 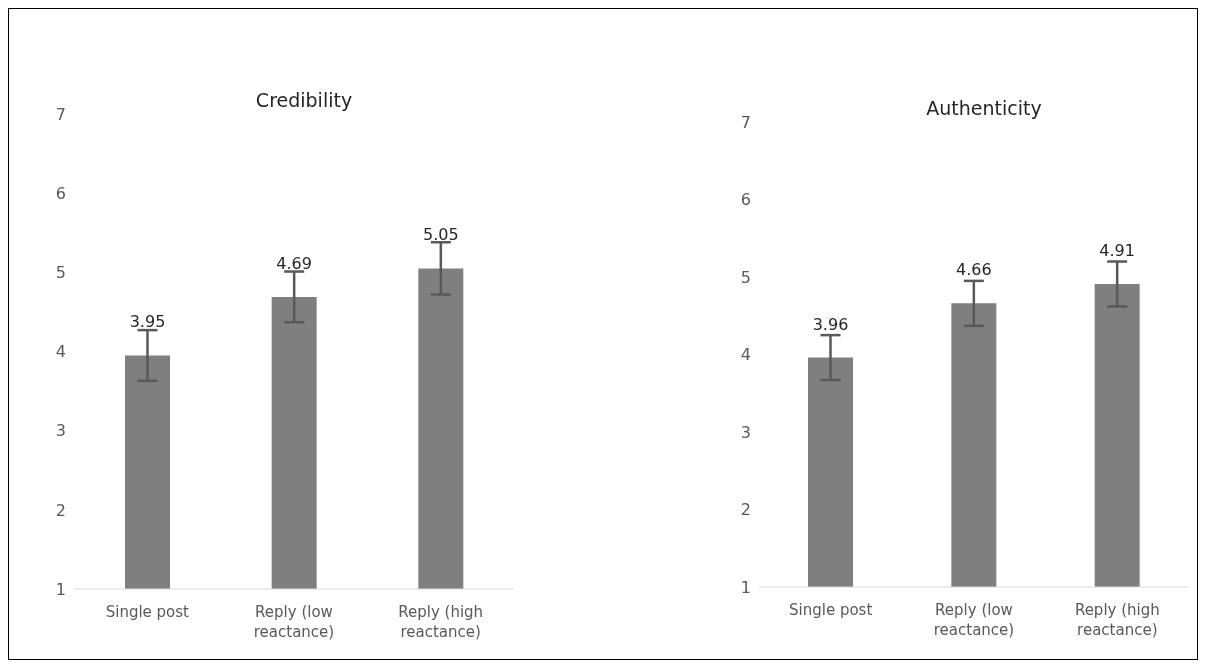 I want to click on data-label: 4.66, so click(x=974, y=270).